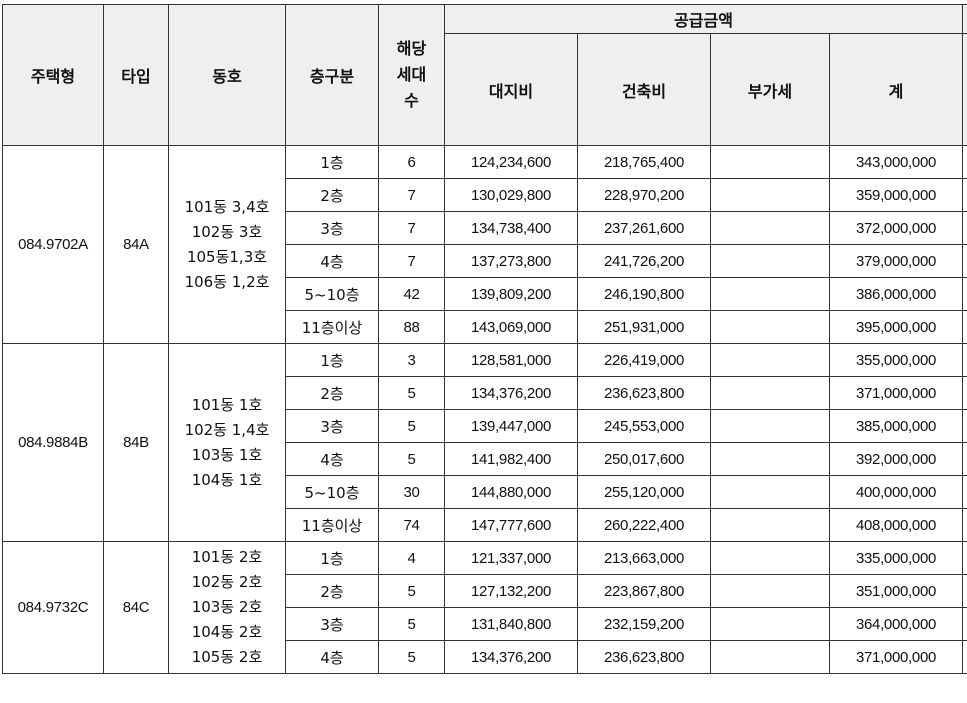 Image resolution: width=967 pixels, height=703 pixels. I want to click on header-total: 계, so click(896, 89).